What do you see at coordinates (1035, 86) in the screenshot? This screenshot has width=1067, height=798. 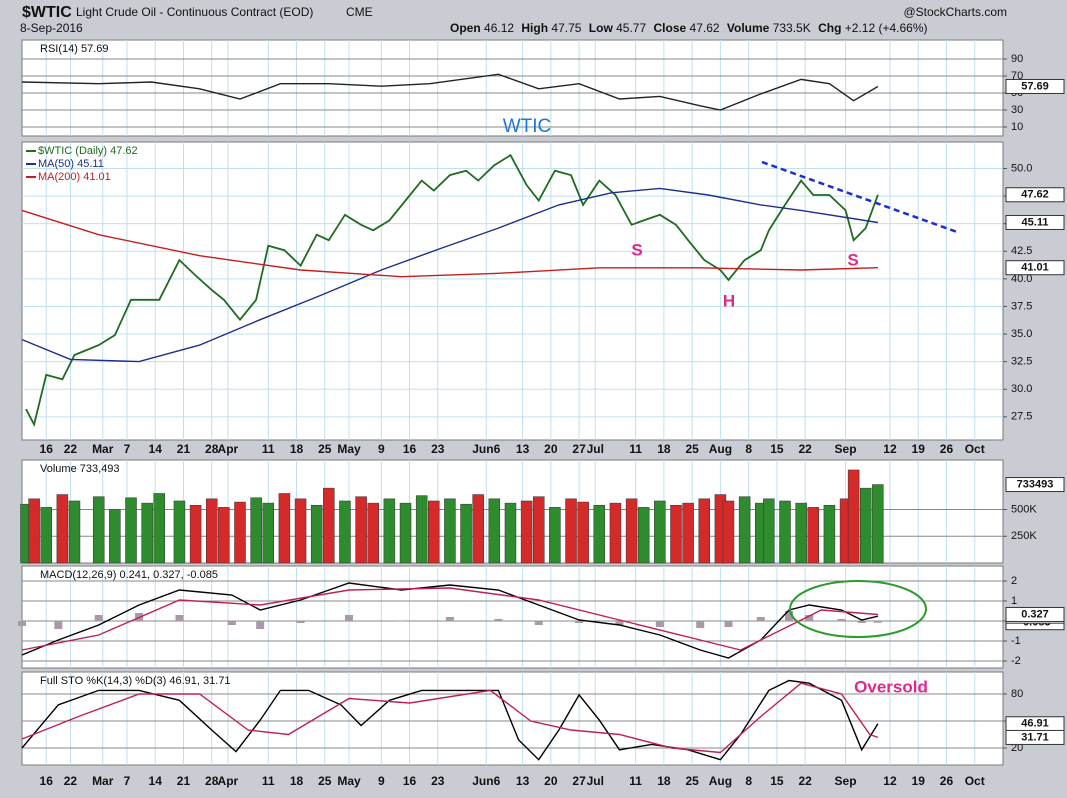 I see `value-box-label: 57.69` at bounding box center [1035, 86].